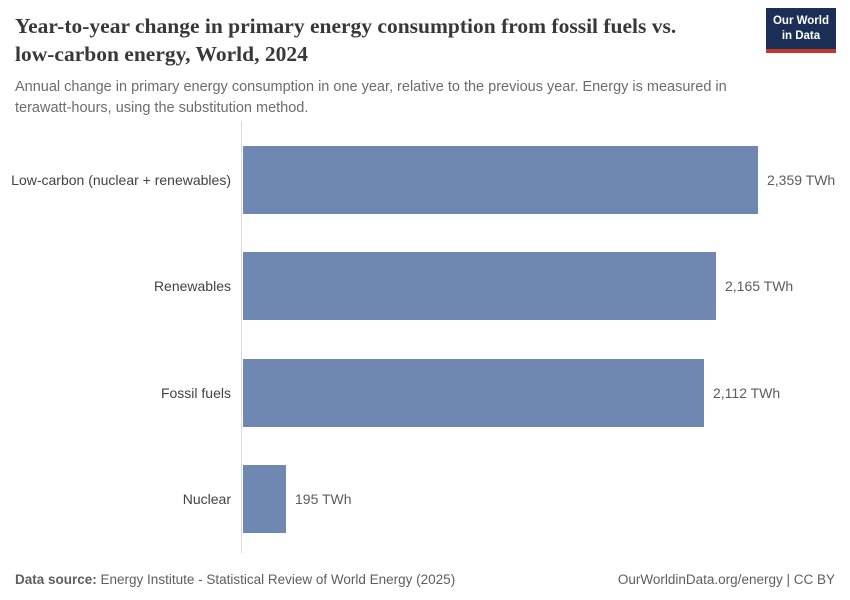  Describe the element at coordinates (241, 337) in the screenshot. I see `y-axis-line` at that location.